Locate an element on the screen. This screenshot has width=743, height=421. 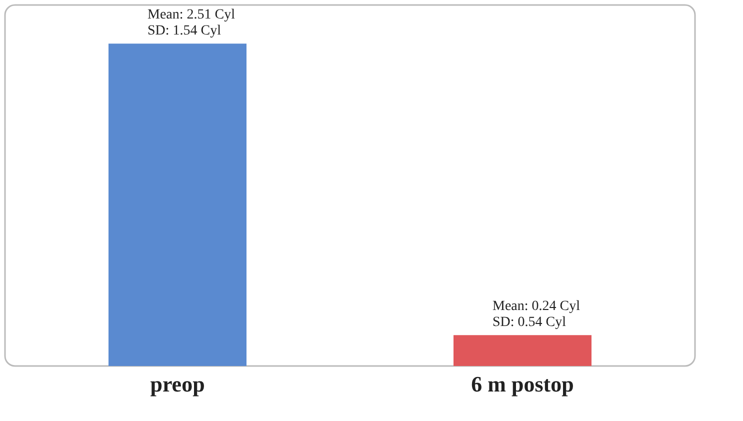
data-label: Mean: 2.51 Cyl SD: 1.54 Cyl is located at coordinates (192, 23).